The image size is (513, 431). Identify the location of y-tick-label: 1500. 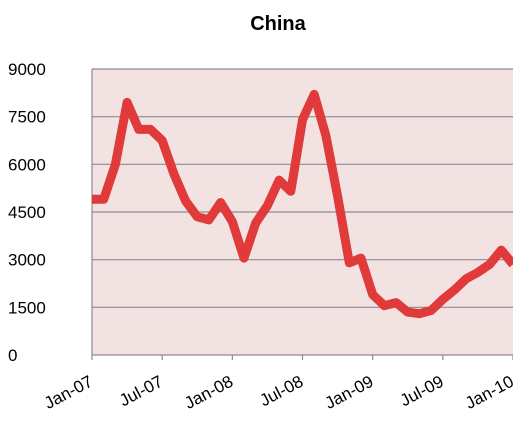
(27, 307).